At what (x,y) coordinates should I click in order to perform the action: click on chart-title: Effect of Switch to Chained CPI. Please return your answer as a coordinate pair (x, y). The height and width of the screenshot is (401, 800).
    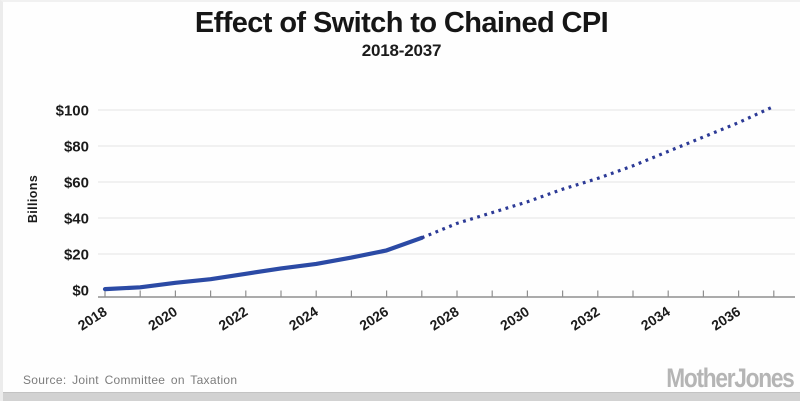
    Looking at the image, I should click on (401, 23).